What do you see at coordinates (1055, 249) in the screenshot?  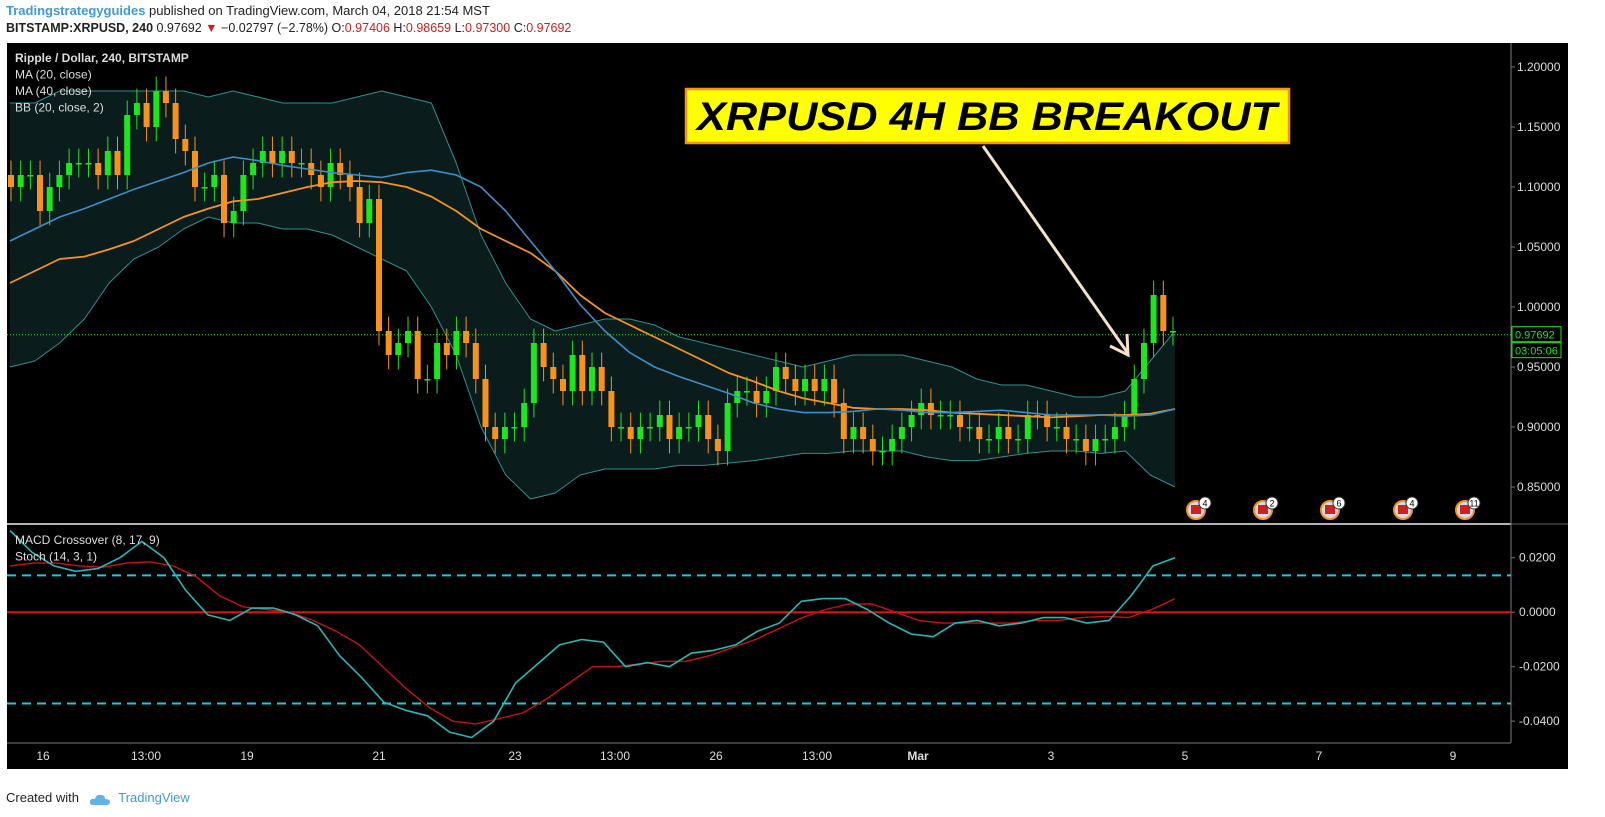 I see `annotation-arrow` at bounding box center [1055, 249].